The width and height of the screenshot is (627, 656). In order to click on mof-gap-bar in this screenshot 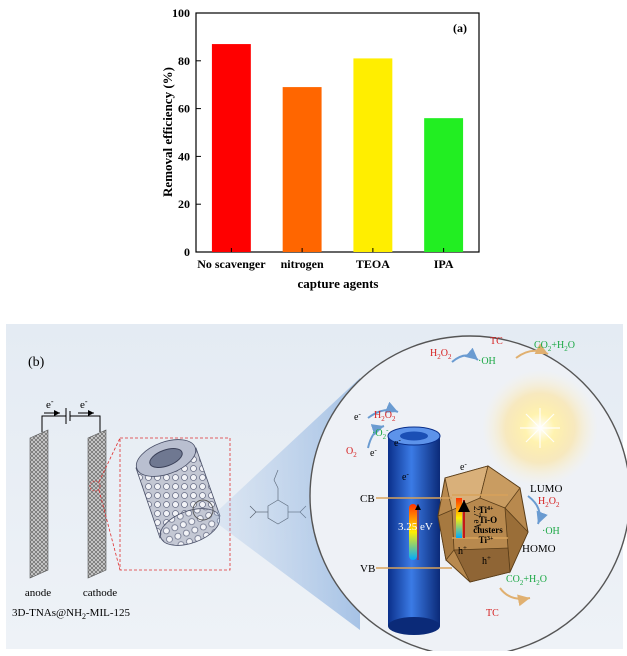, I will do `click(459, 518)`.